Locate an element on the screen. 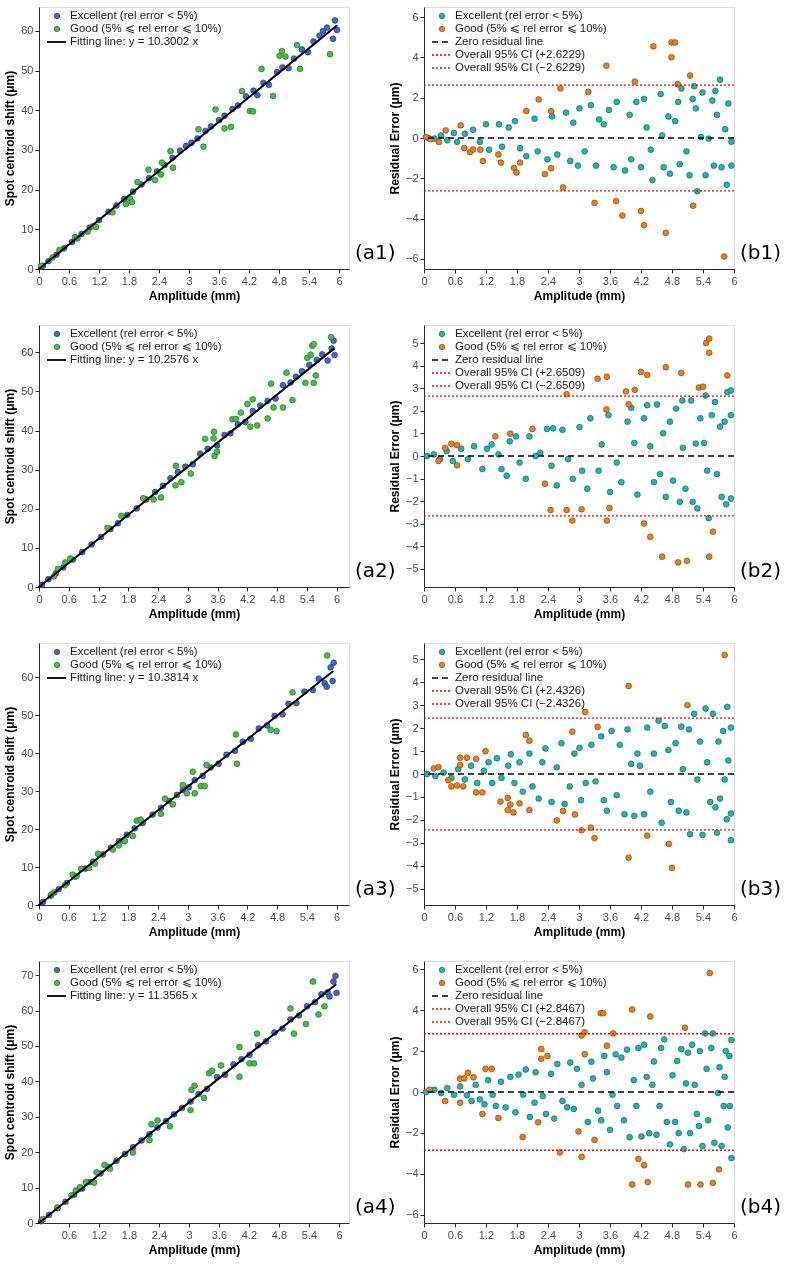 The width and height of the screenshot is (792, 1285). y-tick-label: 10 is located at coordinates (27, 228).